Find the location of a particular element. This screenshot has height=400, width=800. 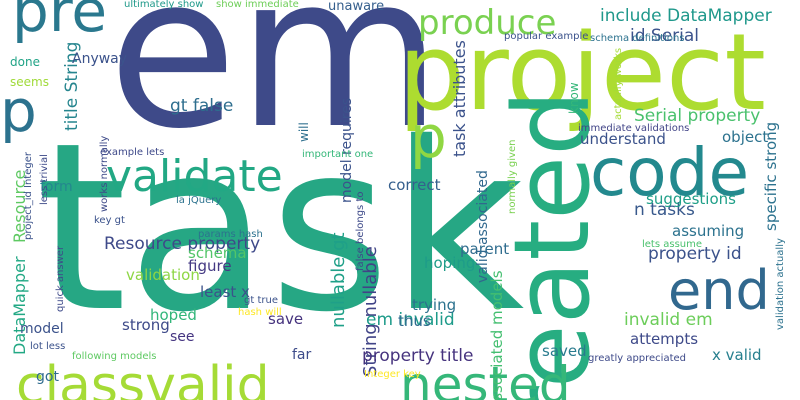

cloud-word: figure is located at coordinates (210, 266).